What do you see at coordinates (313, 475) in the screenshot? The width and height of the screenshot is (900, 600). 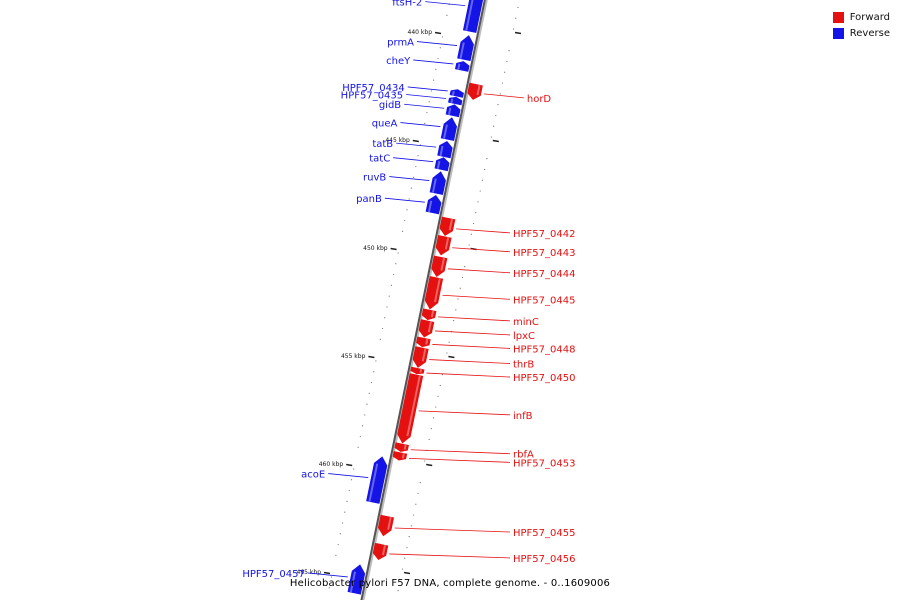 I see `gene-label: acoE` at bounding box center [313, 475].